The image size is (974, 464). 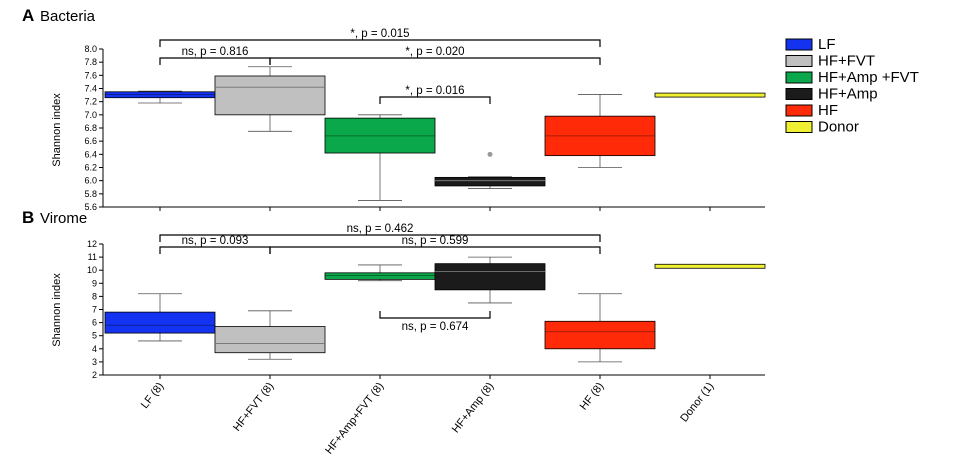 What do you see at coordinates (94, 362) in the screenshot?
I see `y-tick-label: 3` at bounding box center [94, 362].